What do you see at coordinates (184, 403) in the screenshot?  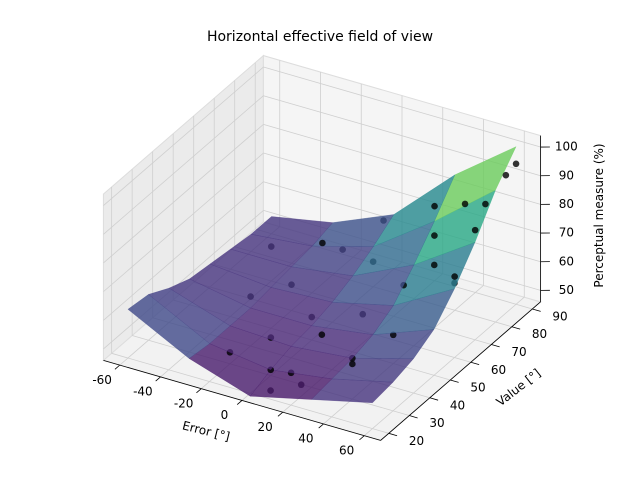 I see `x-tick-label: -20` at bounding box center [184, 403].